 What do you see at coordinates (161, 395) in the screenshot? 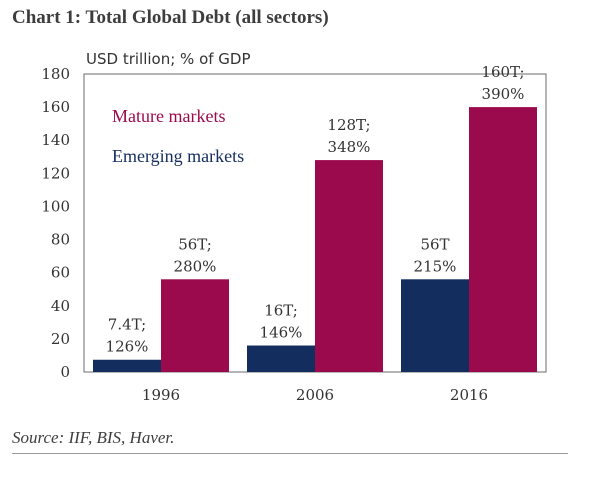
I see `x-tick-label: 1996` at bounding box center [161, 395].